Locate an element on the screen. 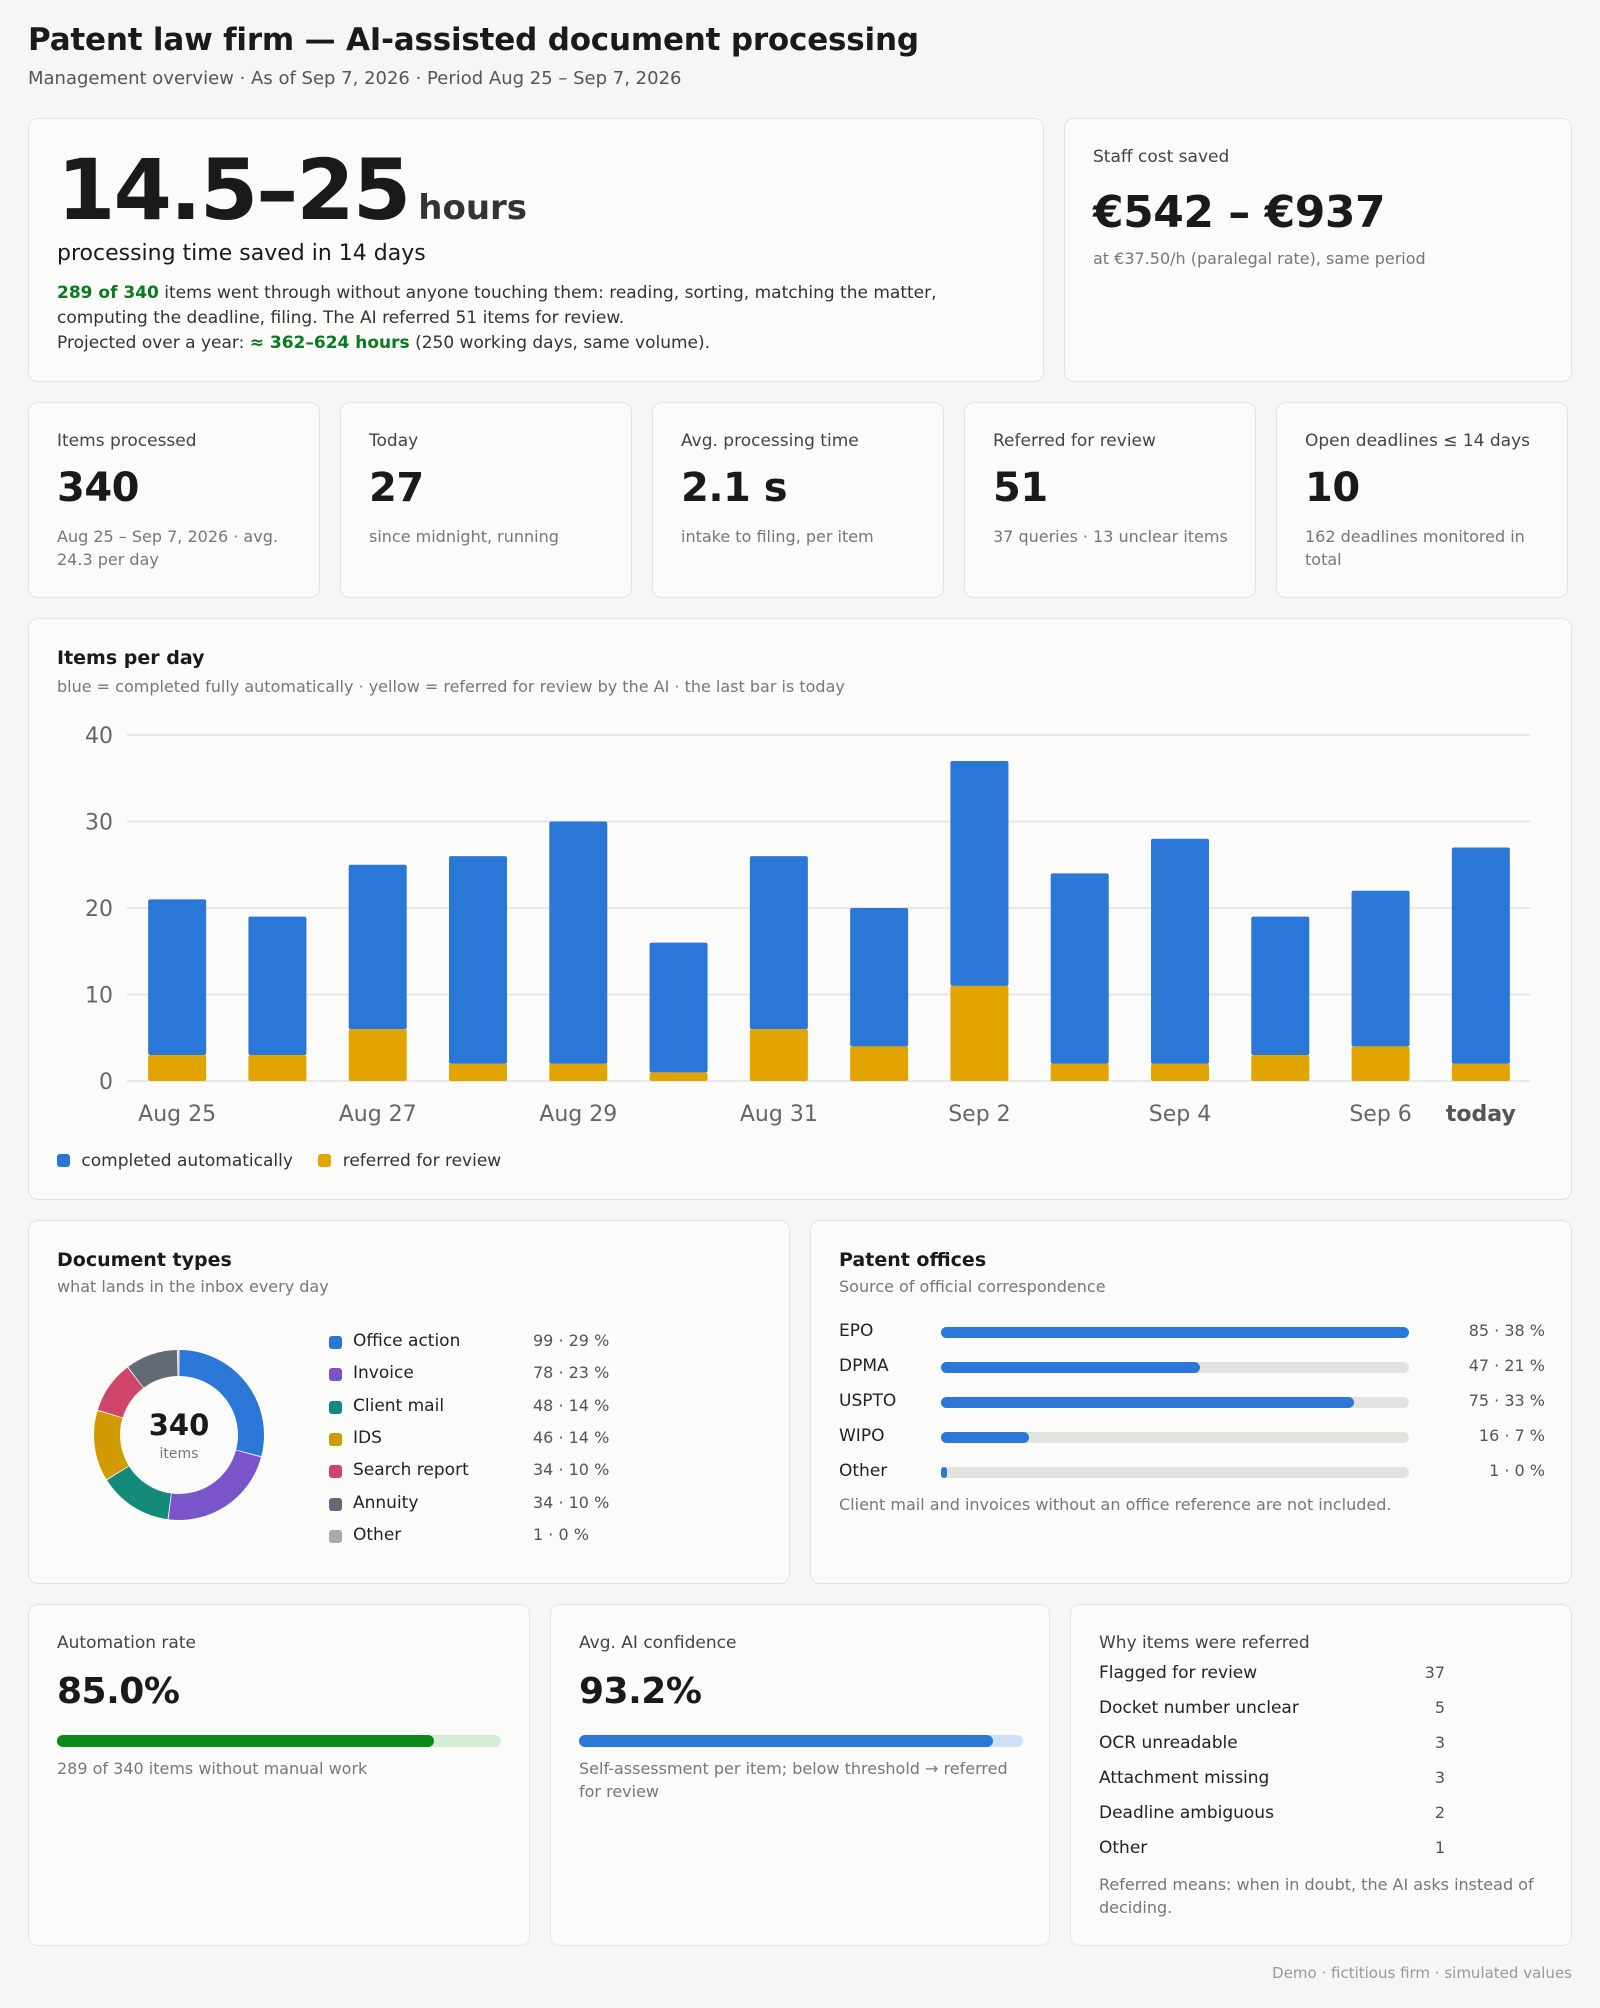 Image resolution: width=1600 pixels, height=2008 pixels. y-tick-label: 20 is located at coordinates (99, 909).